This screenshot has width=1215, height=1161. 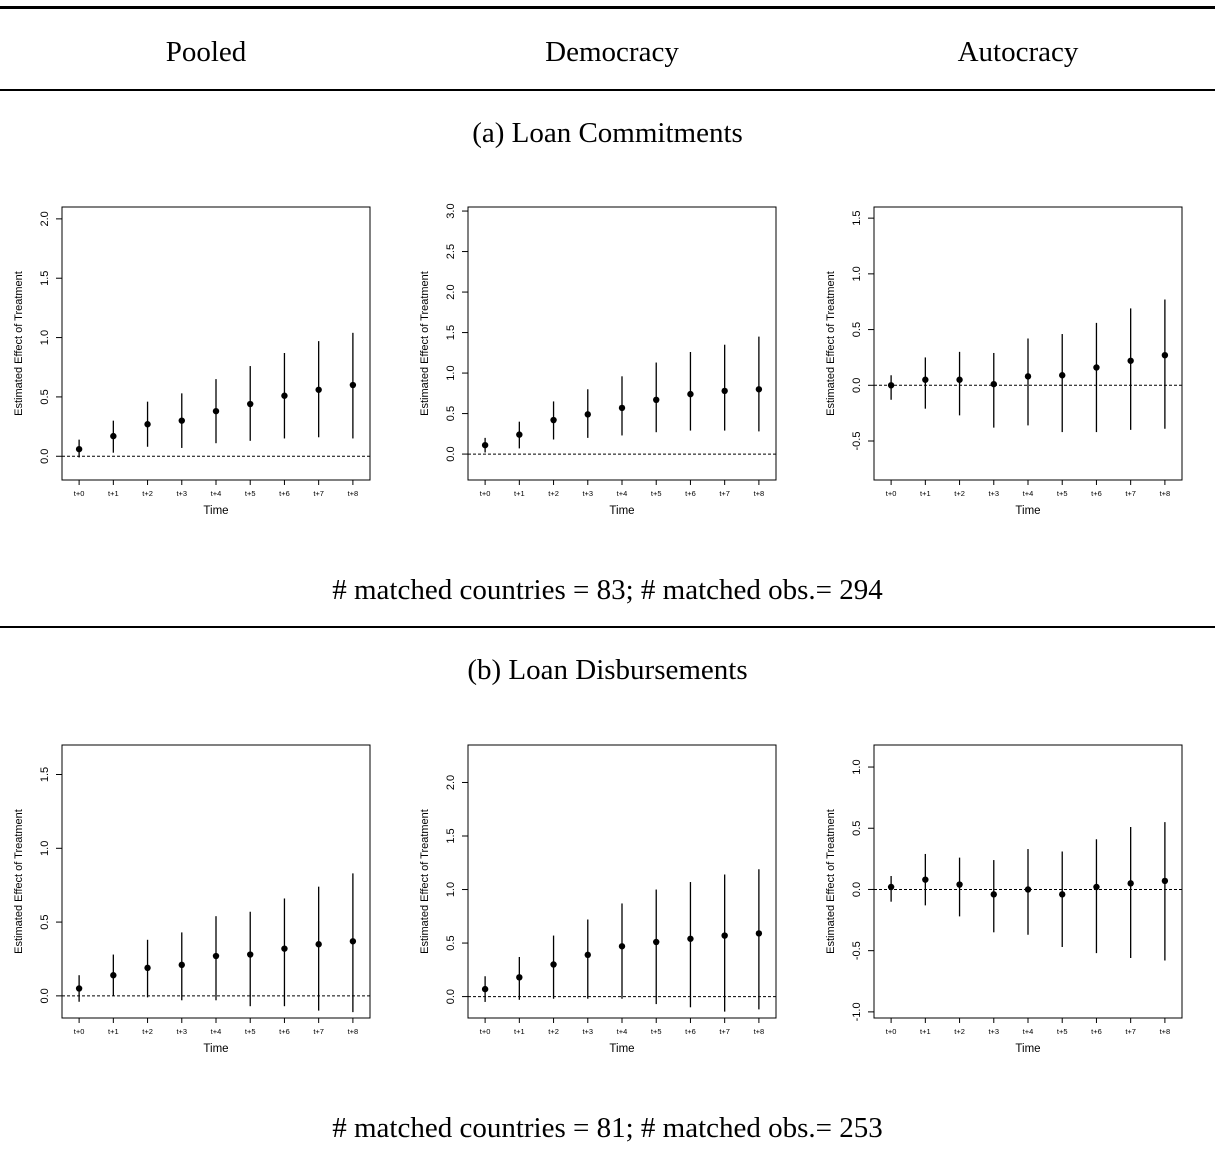 What do you see at coordinates (607, 627) in the screenshot?
I see `section-divider-rule` at bounding box center [607, 627].